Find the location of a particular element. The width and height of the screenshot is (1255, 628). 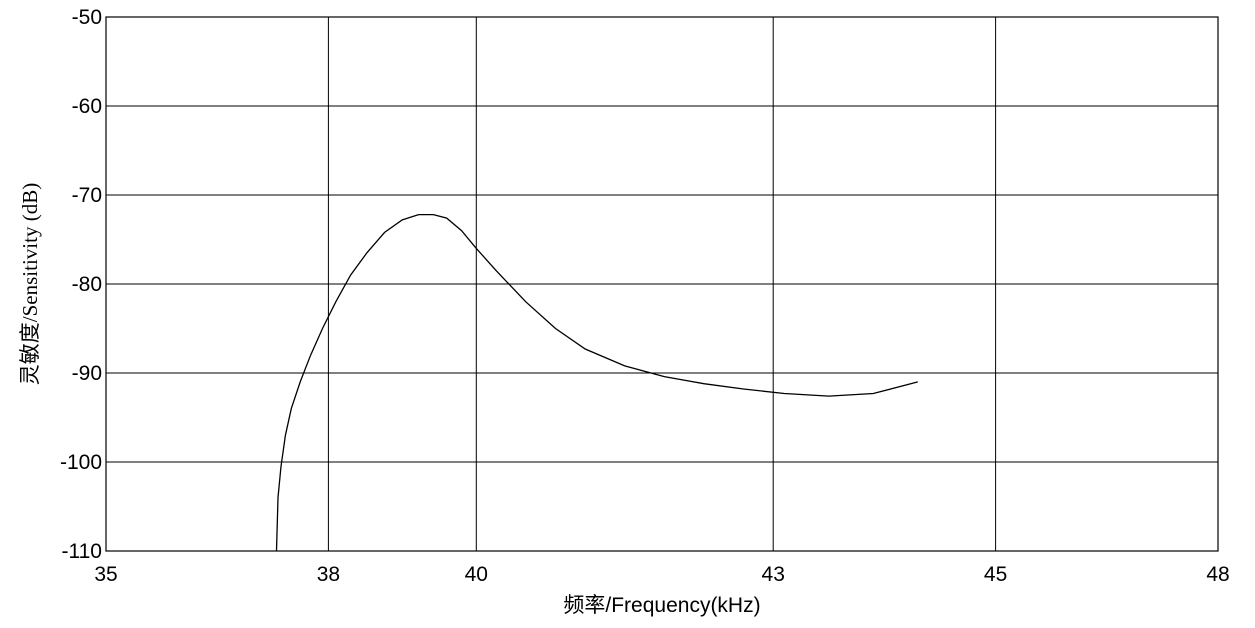

x-axis-label: 频率/Frequency(kHz) is located at coordinates (661, 605).